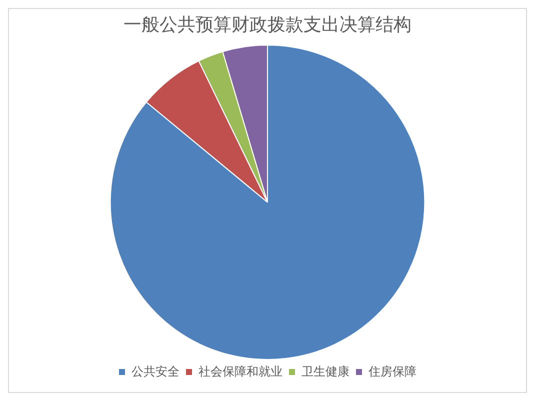 Image resolution: width=535 pixels, height=401 pixels. Describe the element at coordinates (156, 371) in the screenshot. I see `legend-label: 公共安全` at that location.